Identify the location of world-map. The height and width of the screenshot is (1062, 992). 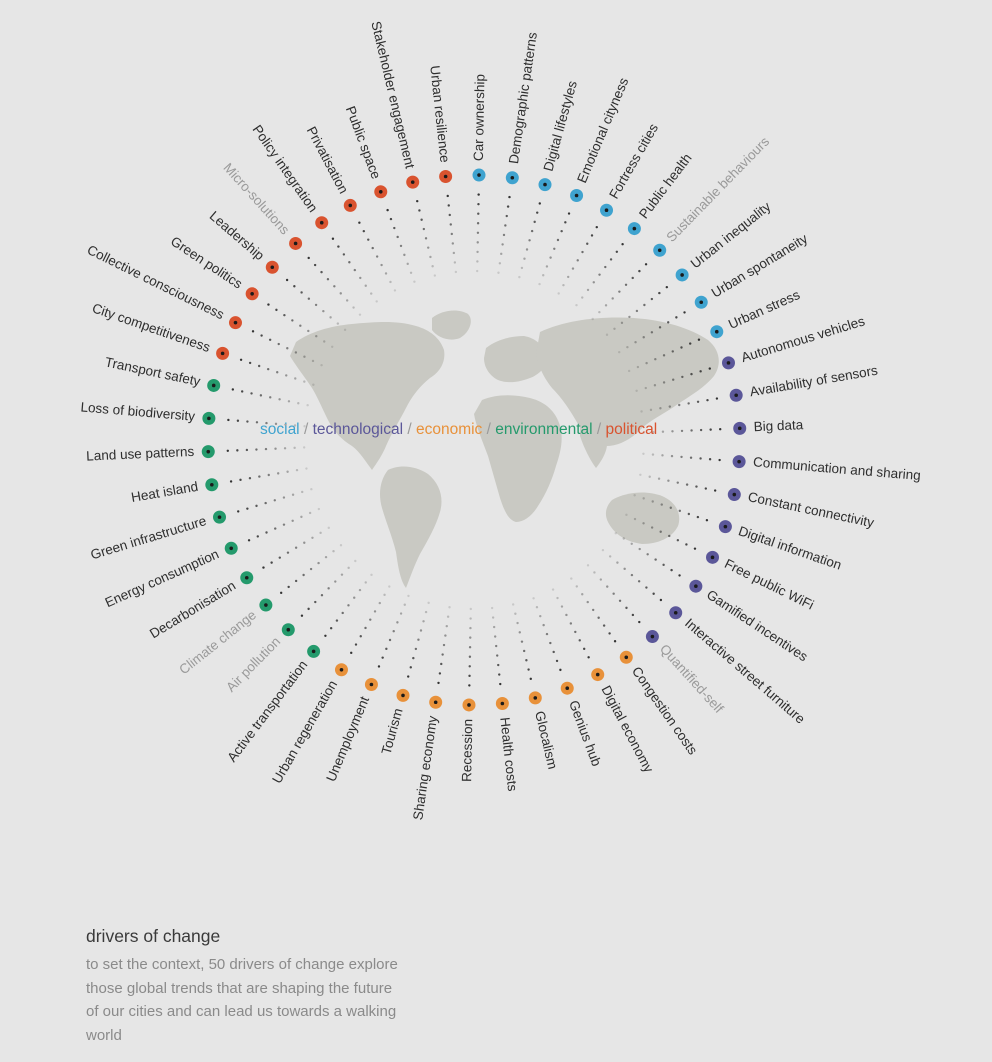
(504, 449).